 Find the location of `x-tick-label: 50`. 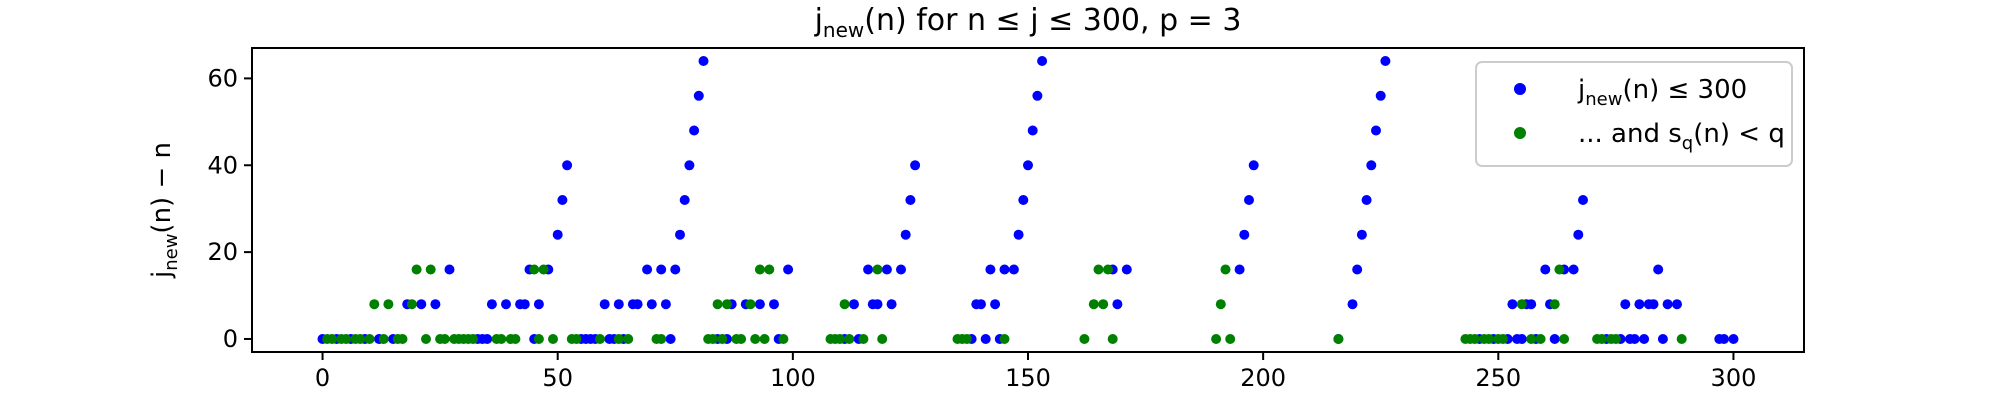

x-tick-label: 50 is located at coordinates (557, 378).